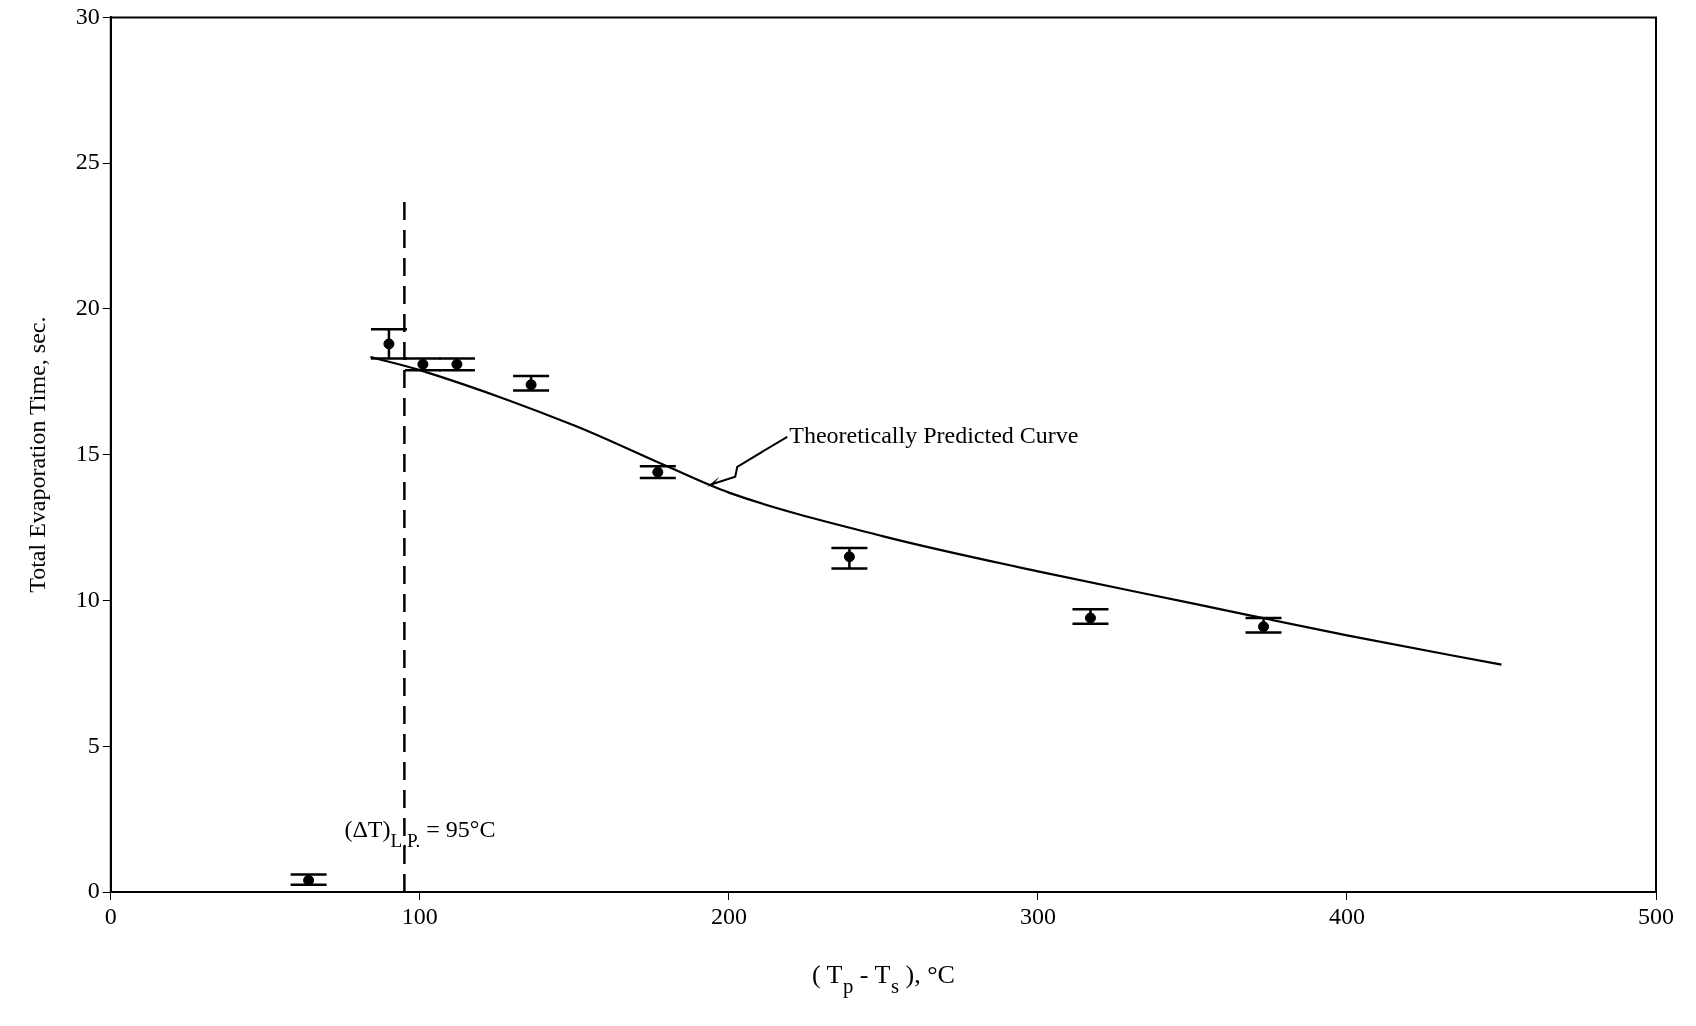  Describe the element at coordinates (87, 598) in the screenshot. I see `y-tick-label: 10` at that location.